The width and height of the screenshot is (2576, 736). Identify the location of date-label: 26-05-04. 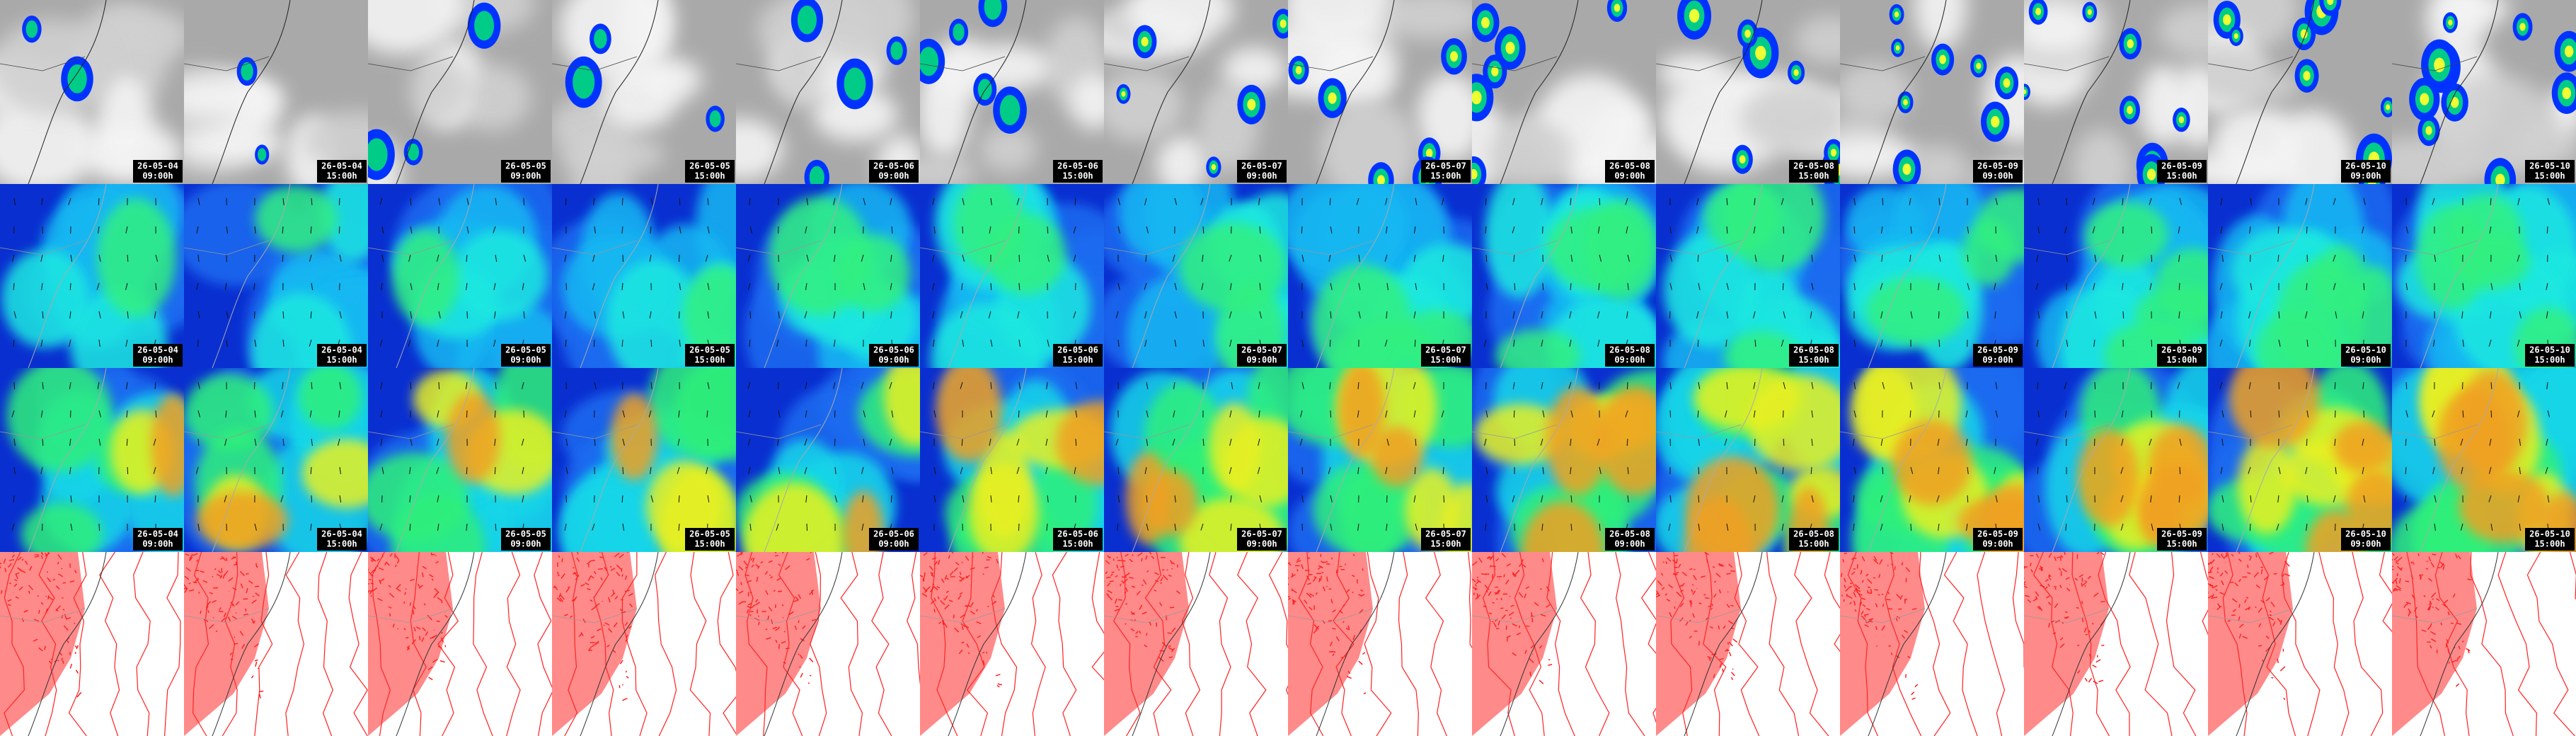
(158, 350).